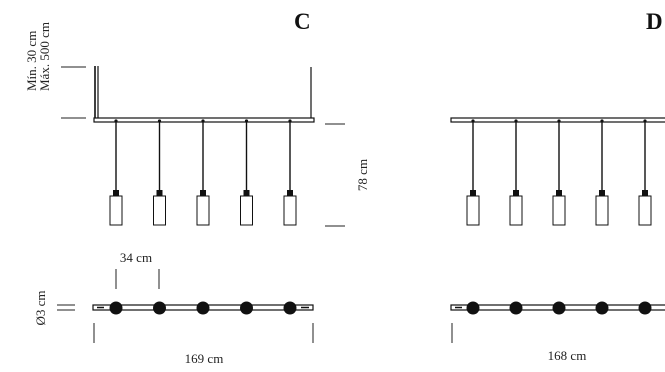 This screenshot has height=372, width=665. Describe the element at coordinates (302, 21) in the screenshot. I see `variant-c-letter: C` at that location.